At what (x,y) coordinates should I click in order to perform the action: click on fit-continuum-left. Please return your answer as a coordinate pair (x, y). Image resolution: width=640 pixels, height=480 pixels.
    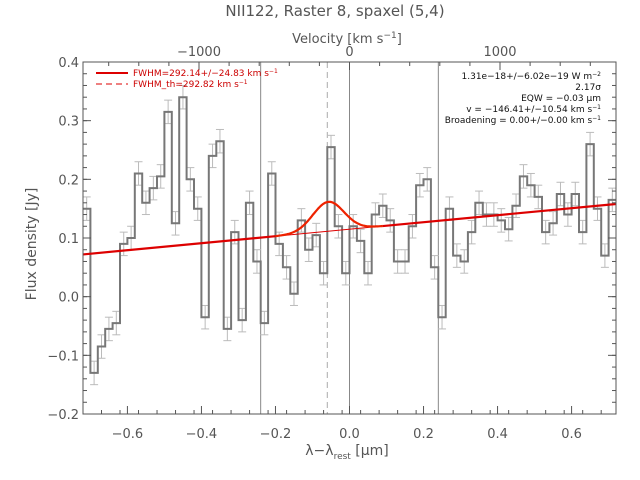
    Looking at the image, I should click on (179, 245).